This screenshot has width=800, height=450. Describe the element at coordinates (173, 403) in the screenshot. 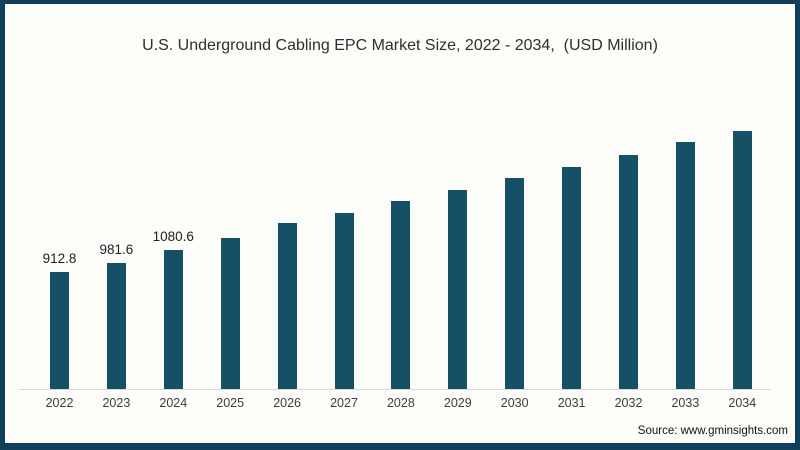

I see `x-tick-label-2024: 2024` at that location.